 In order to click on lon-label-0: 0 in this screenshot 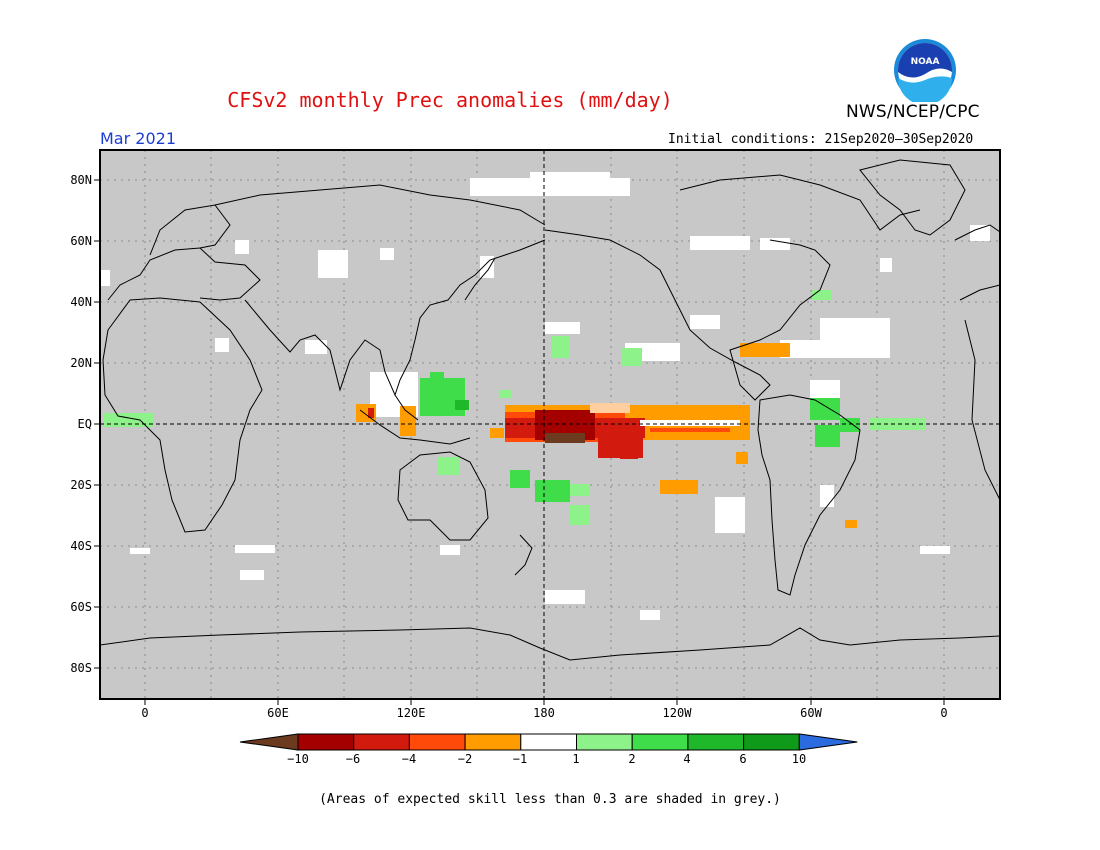, I will do `click(145, 713)`.